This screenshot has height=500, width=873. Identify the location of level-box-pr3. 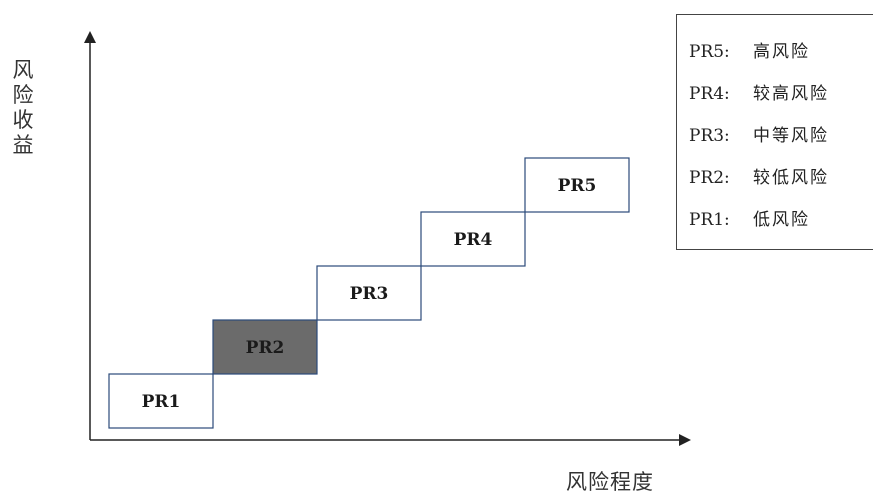
(369, 293).